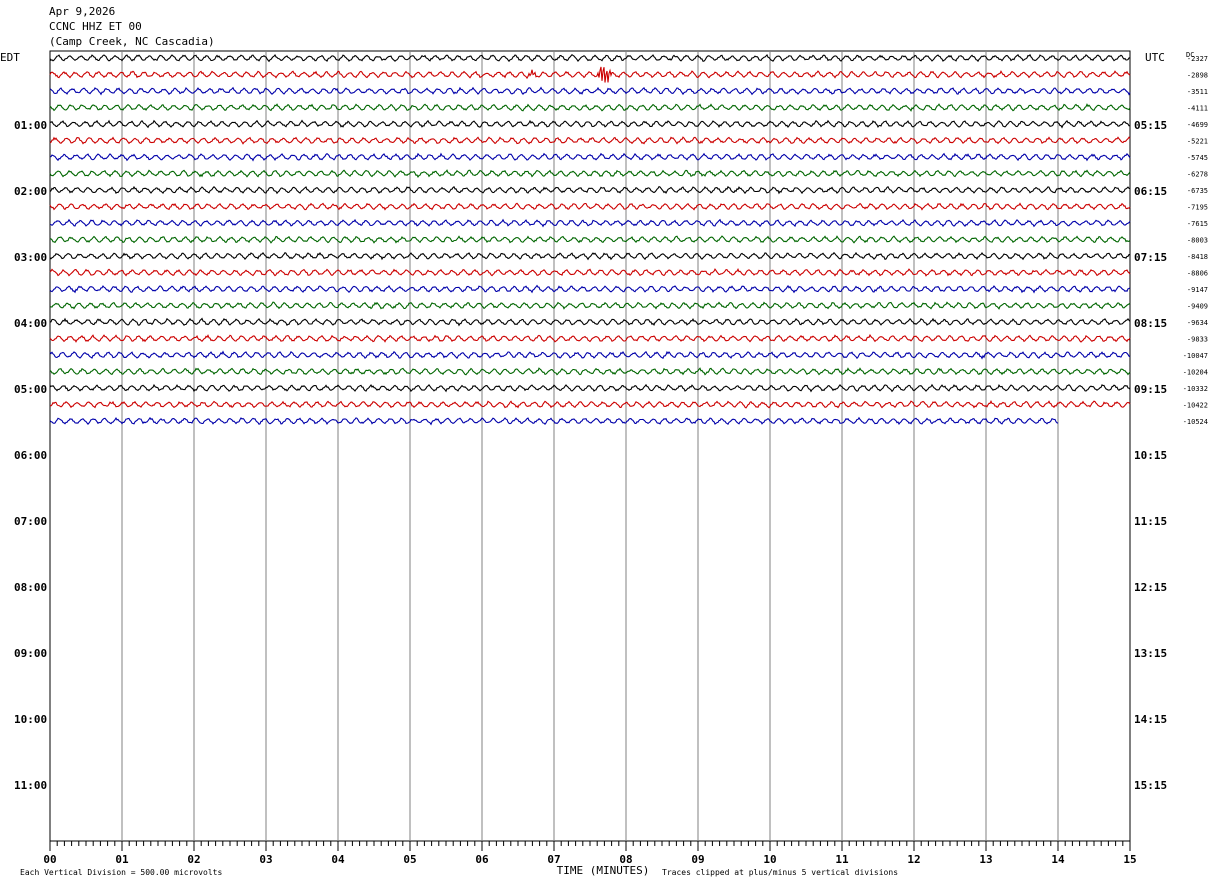 The width and height of the screenshot is (1210, 886). I want to click on edt-hour-label: 05:00, so click(30, 389).